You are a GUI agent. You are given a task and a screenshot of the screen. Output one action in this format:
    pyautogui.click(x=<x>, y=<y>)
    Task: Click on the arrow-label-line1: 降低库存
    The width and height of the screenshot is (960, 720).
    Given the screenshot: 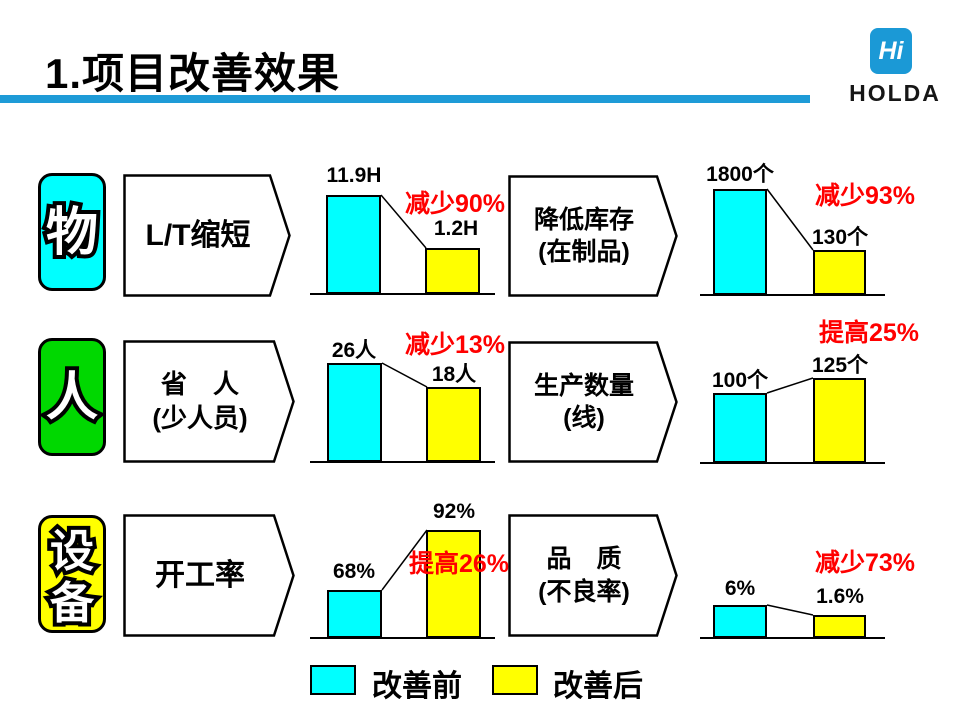 What is the action you would take?
    pyautogui.click(x=583, y=219)
    